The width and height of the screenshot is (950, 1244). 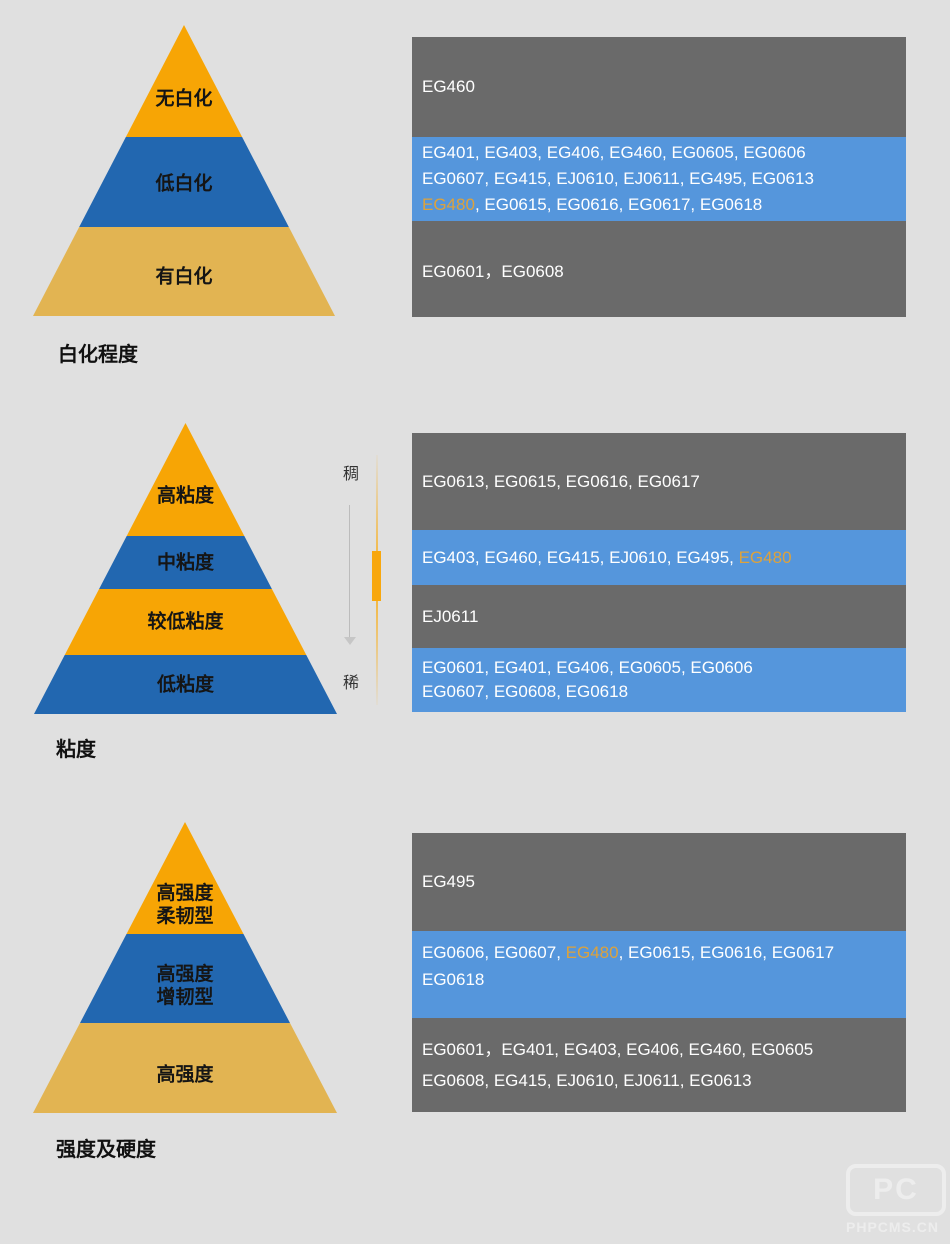 I want to click on product-codes-line: EG0607, EG0608, EG0618, so click(x=525, y=691).